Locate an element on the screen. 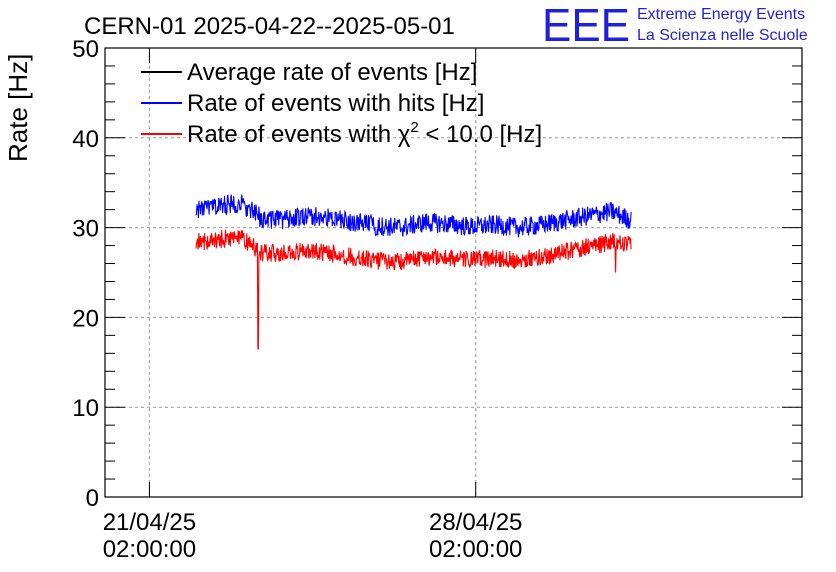 The height and width of the screenshot is (572, 836). y-tick-labels: 0 10 20 30 40 50 is located at coordinates (85, 274).